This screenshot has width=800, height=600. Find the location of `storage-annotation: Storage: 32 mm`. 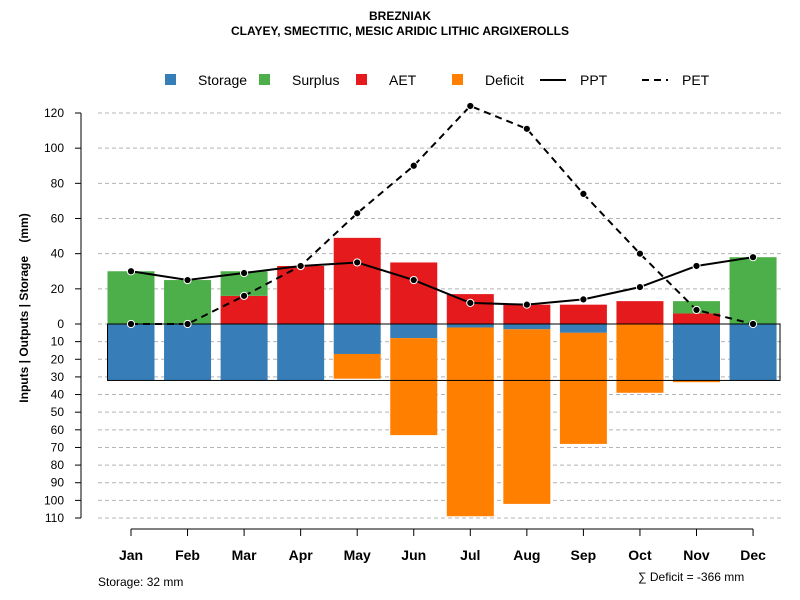

storage-annotation: Storage: 32 mm is located at coordinates (141, 582).